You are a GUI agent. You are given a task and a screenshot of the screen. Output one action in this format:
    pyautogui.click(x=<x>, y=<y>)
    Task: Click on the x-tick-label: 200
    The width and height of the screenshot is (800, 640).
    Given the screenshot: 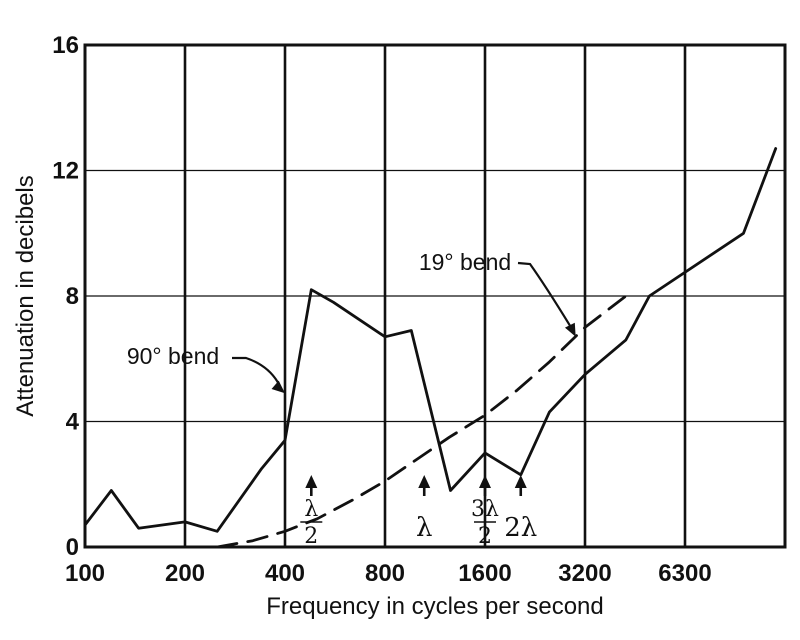 What is the action you would take?
    pyautogui.click(x=185, y=573)
    